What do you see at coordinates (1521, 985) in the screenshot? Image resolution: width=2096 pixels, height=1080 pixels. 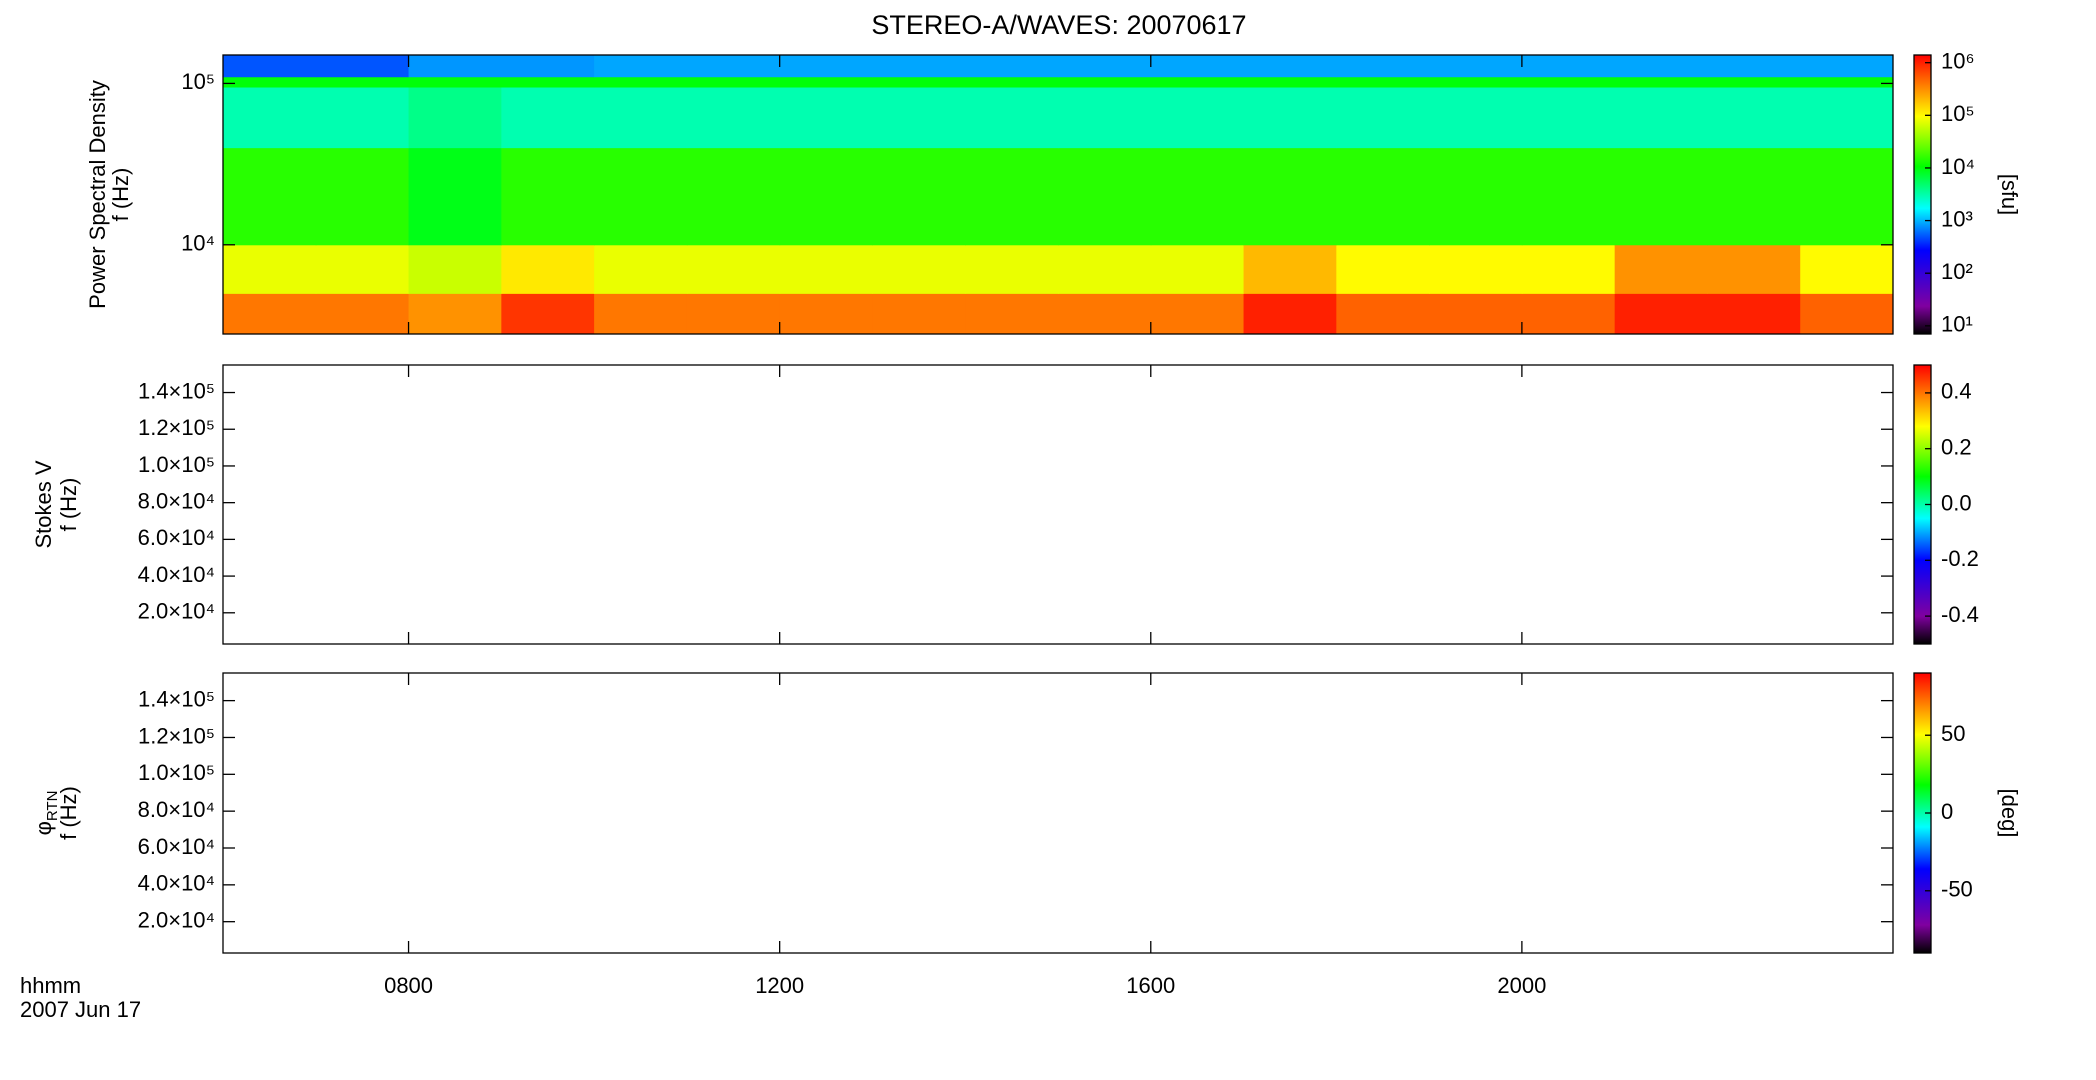 I see `x-tick-label: 2000` at bounding box center [1521, 985].